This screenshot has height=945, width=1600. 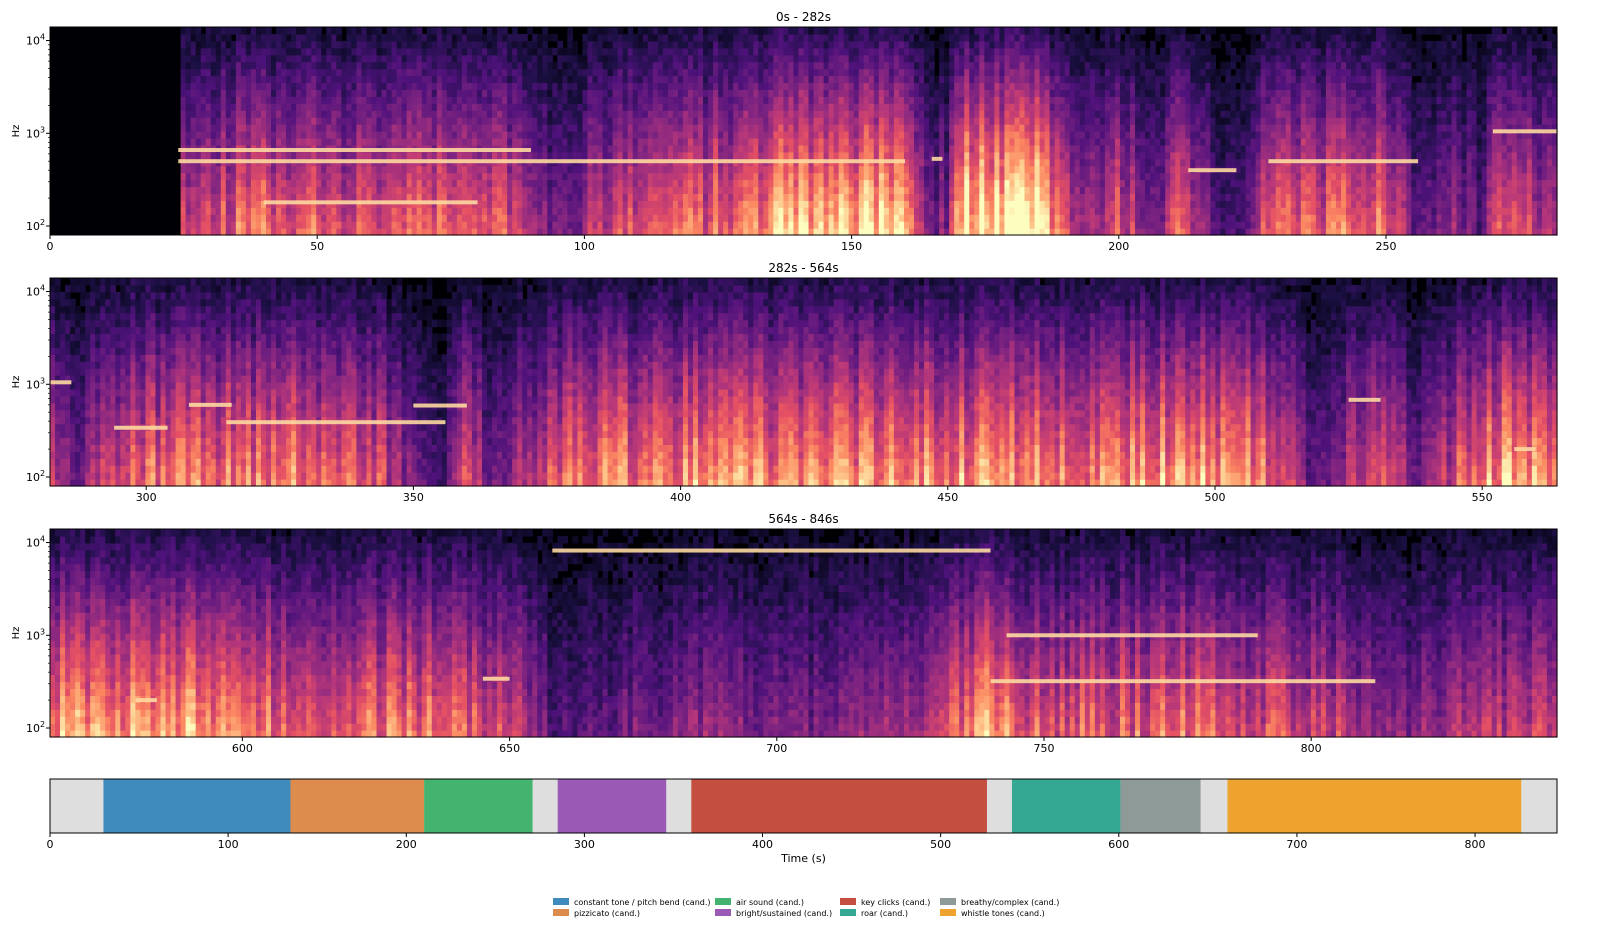 What do you see at coordinates (803, 268) in the screenshot?
I see `panel-title: 282s - 564s` at bounding box center [803, 268].